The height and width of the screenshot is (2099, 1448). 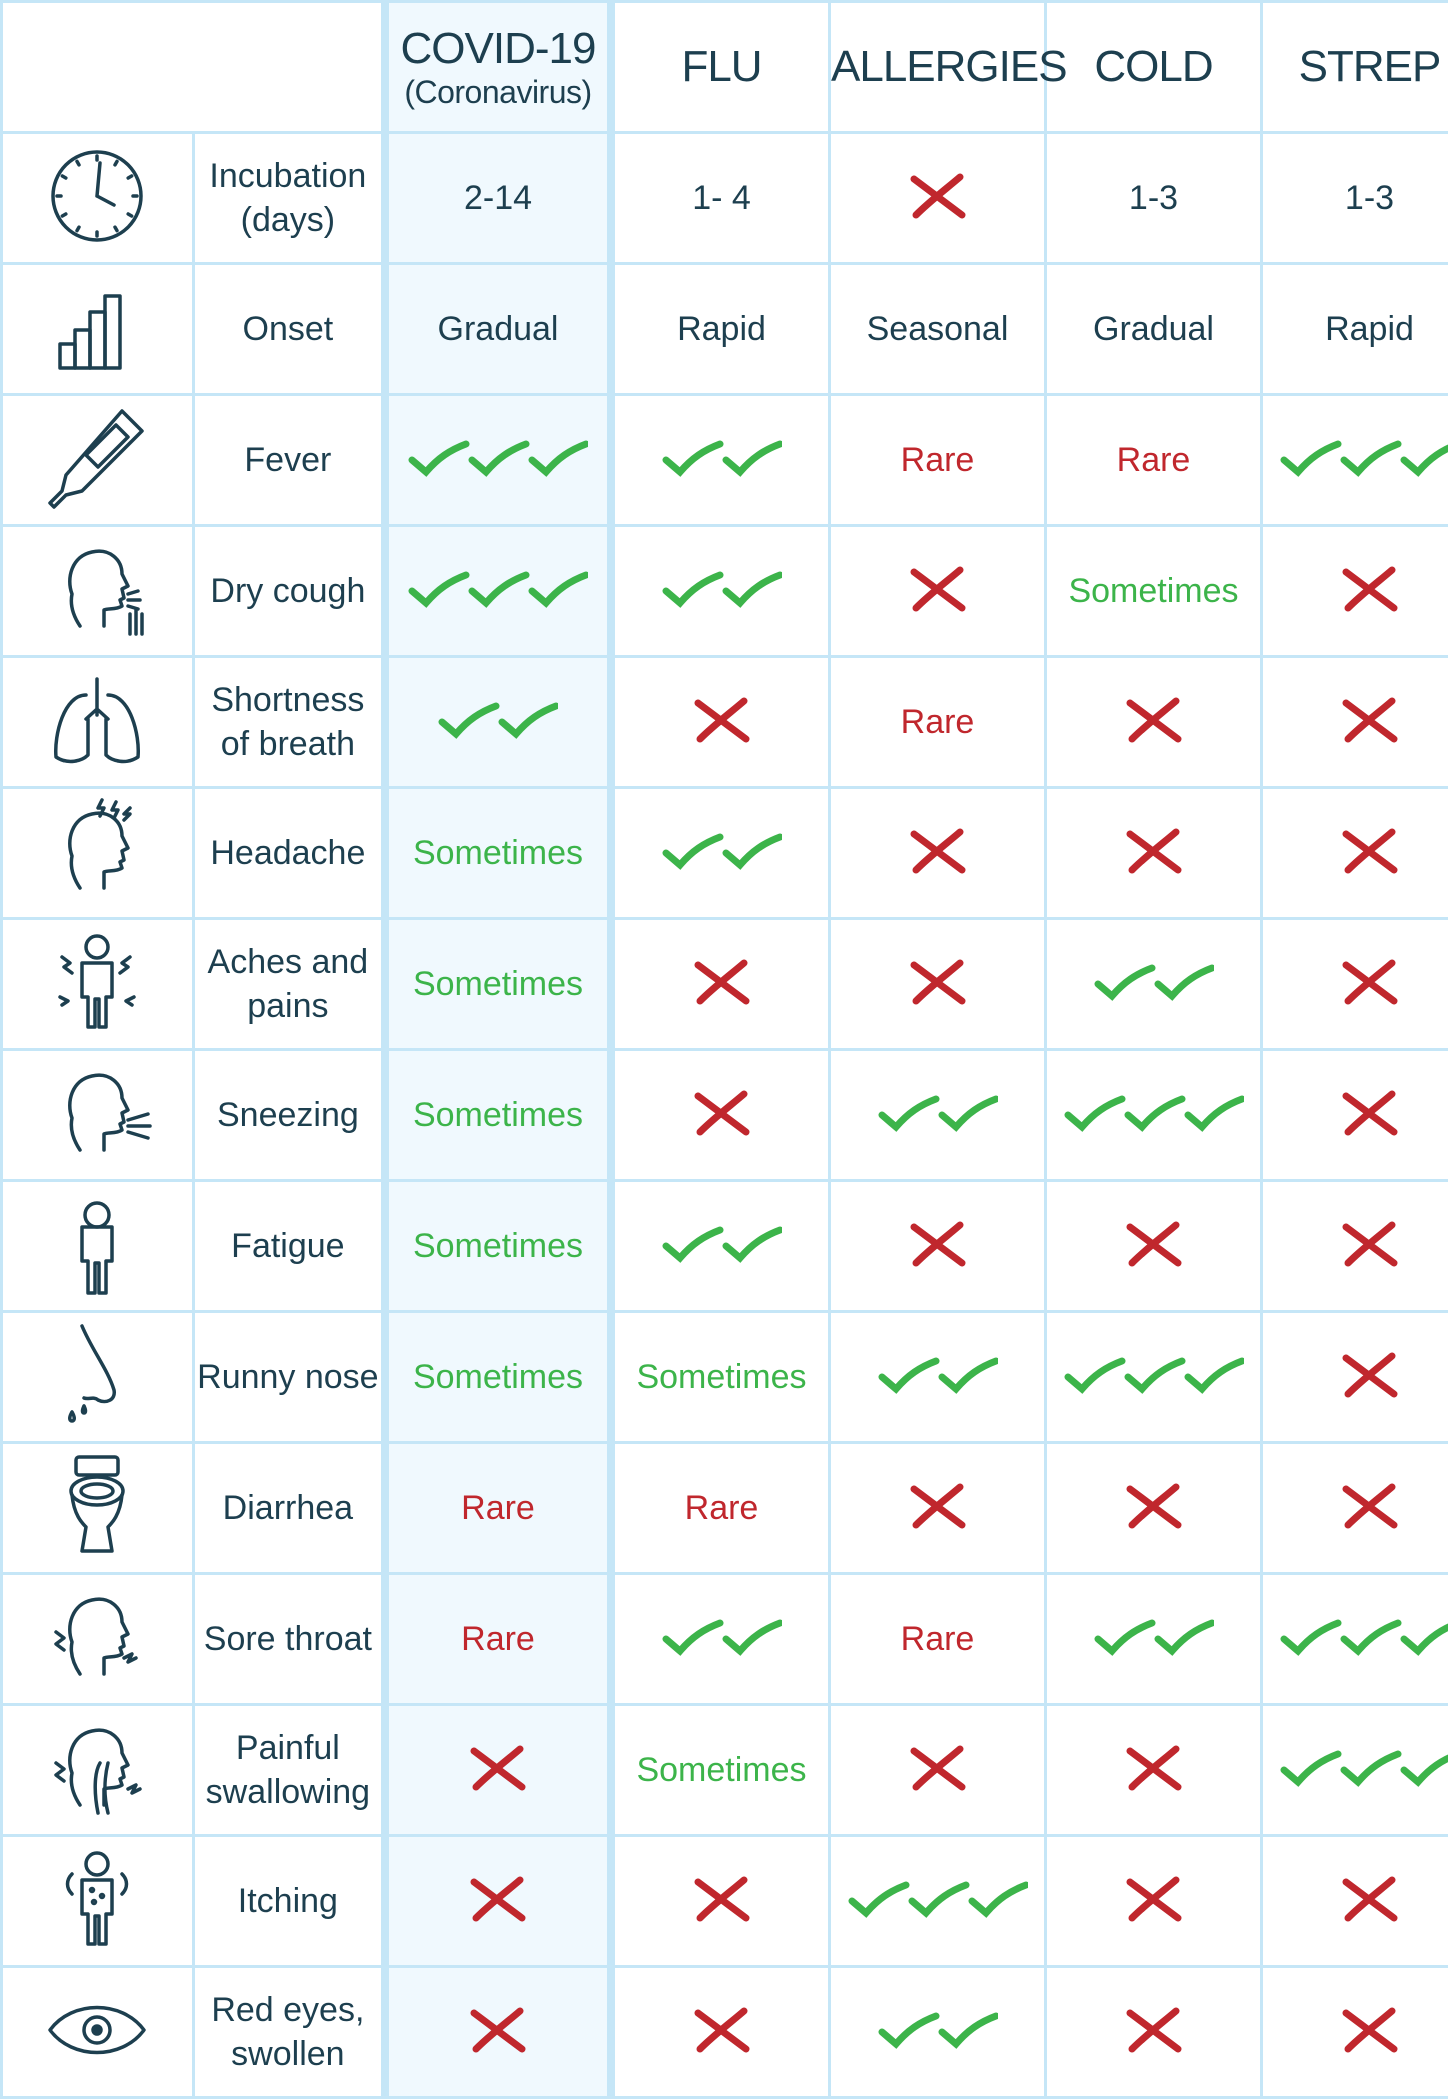 I want to click on fatigue-icon, so click(x=97, y=1244).